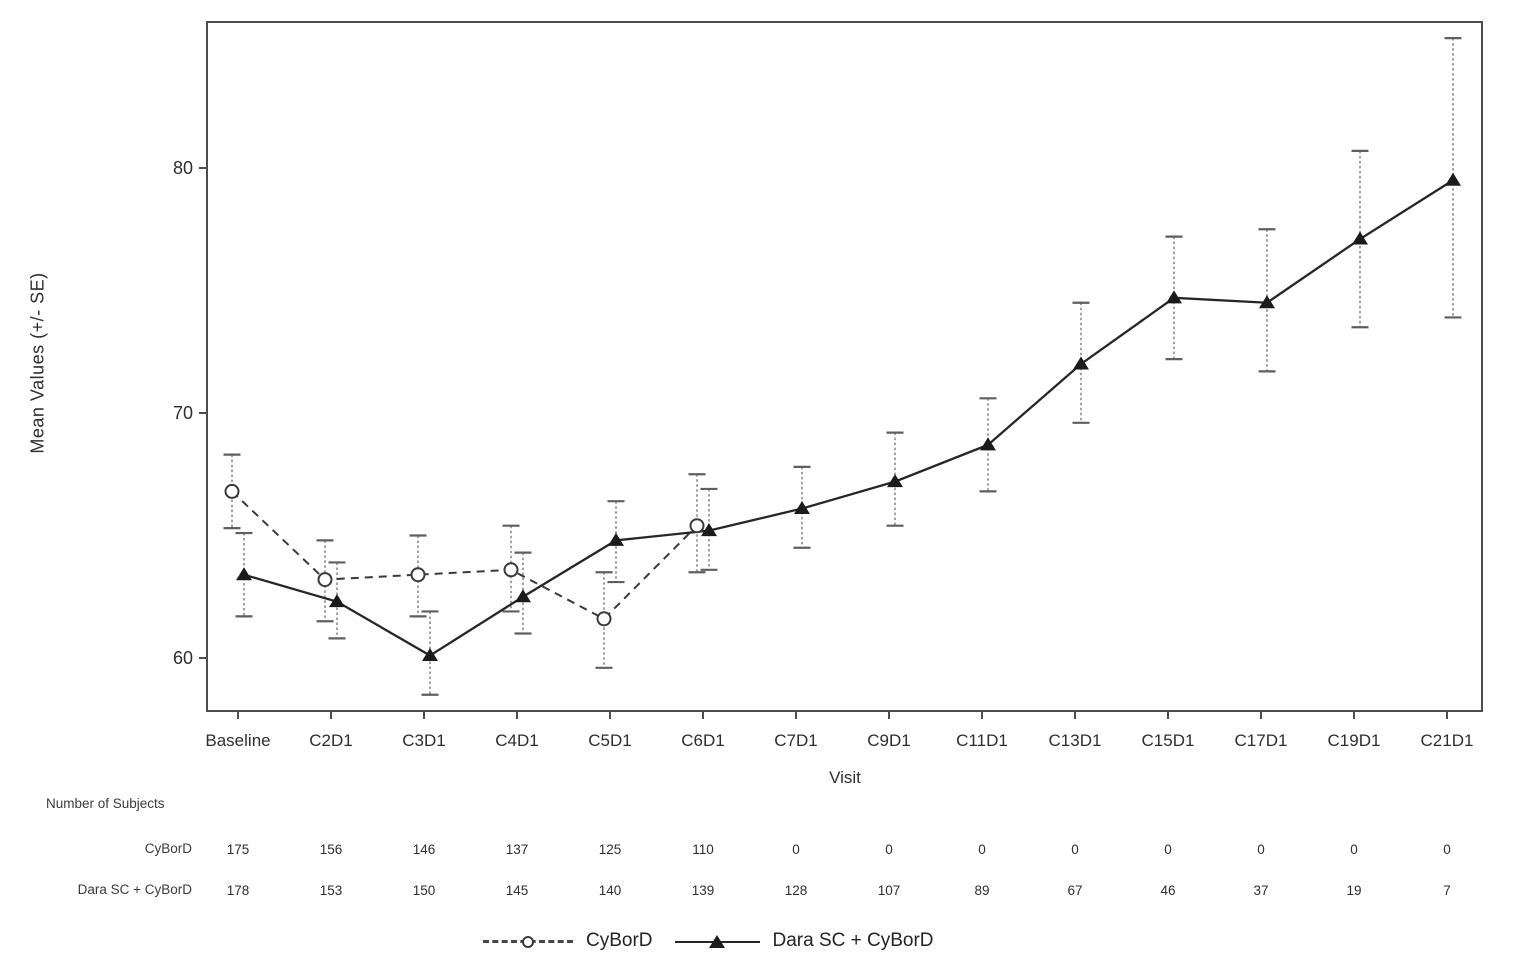 This screenshot has width=1530, height=959. I want to click on subjects-row-label-cybord: CyBorD, so click(168, 848).